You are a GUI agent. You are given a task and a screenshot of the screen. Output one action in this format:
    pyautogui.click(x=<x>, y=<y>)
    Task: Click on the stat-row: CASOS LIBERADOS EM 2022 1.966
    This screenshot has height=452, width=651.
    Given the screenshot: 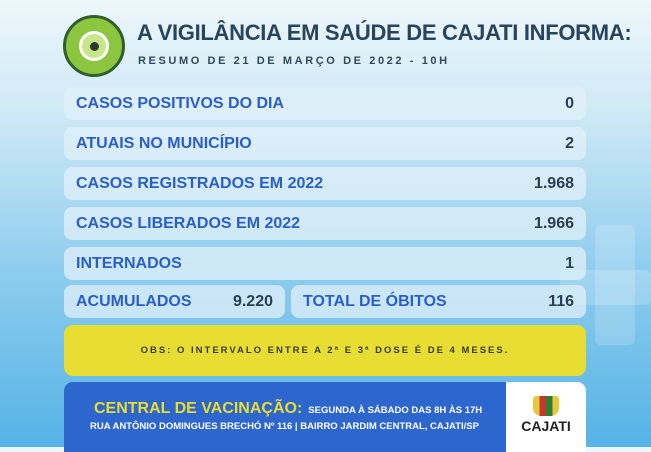 What is the action you would take?
    pyautogui.click(x=325, y=223)
    